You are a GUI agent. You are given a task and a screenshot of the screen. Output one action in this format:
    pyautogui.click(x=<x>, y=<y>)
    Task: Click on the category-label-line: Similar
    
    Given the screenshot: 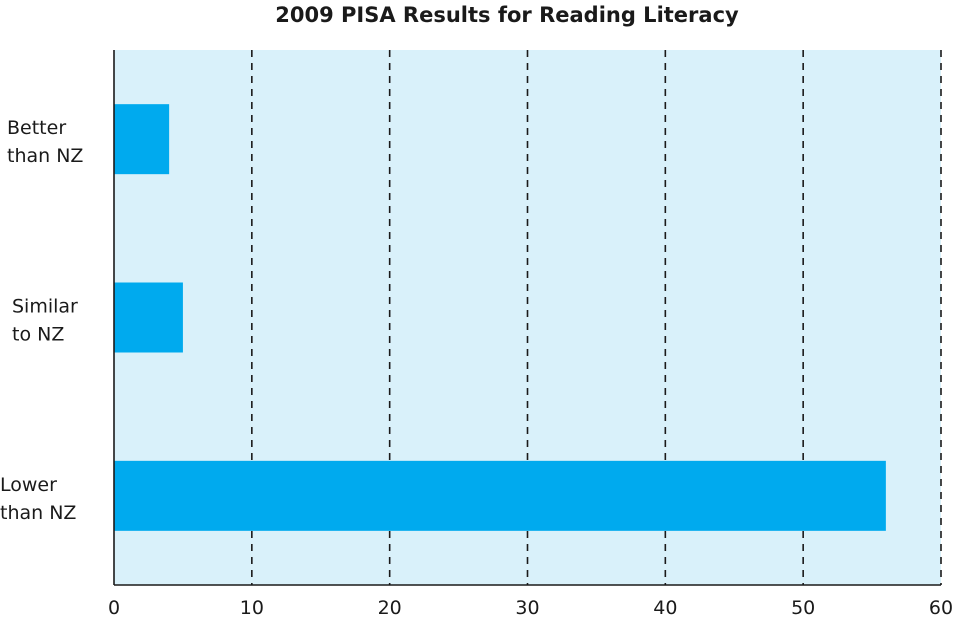 What is the action you would take?
    pyautogui.click(x=45, y=307)
    